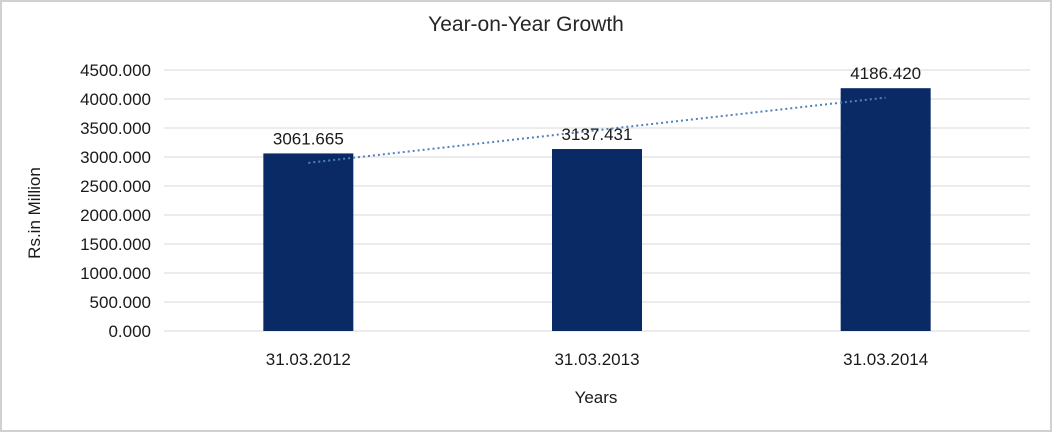 The height and width of the screenshot is (432, 1052). Describe the element at coordinates (885, 73) in the screenshot. I see `data-label: 4186.420` at that location.